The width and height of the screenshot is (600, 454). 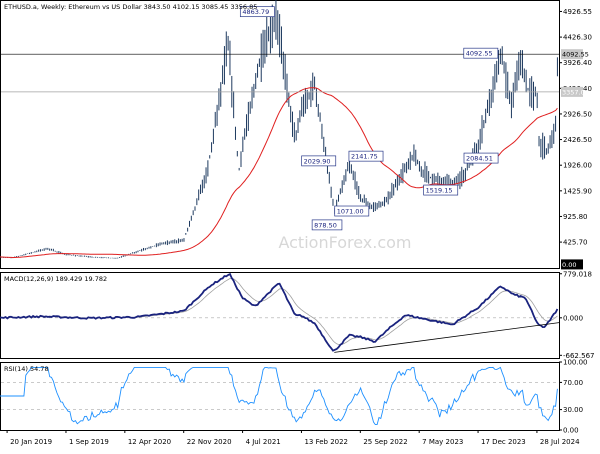 I want to click on annotation-label: 1519.15, so click(x=439, y=191).